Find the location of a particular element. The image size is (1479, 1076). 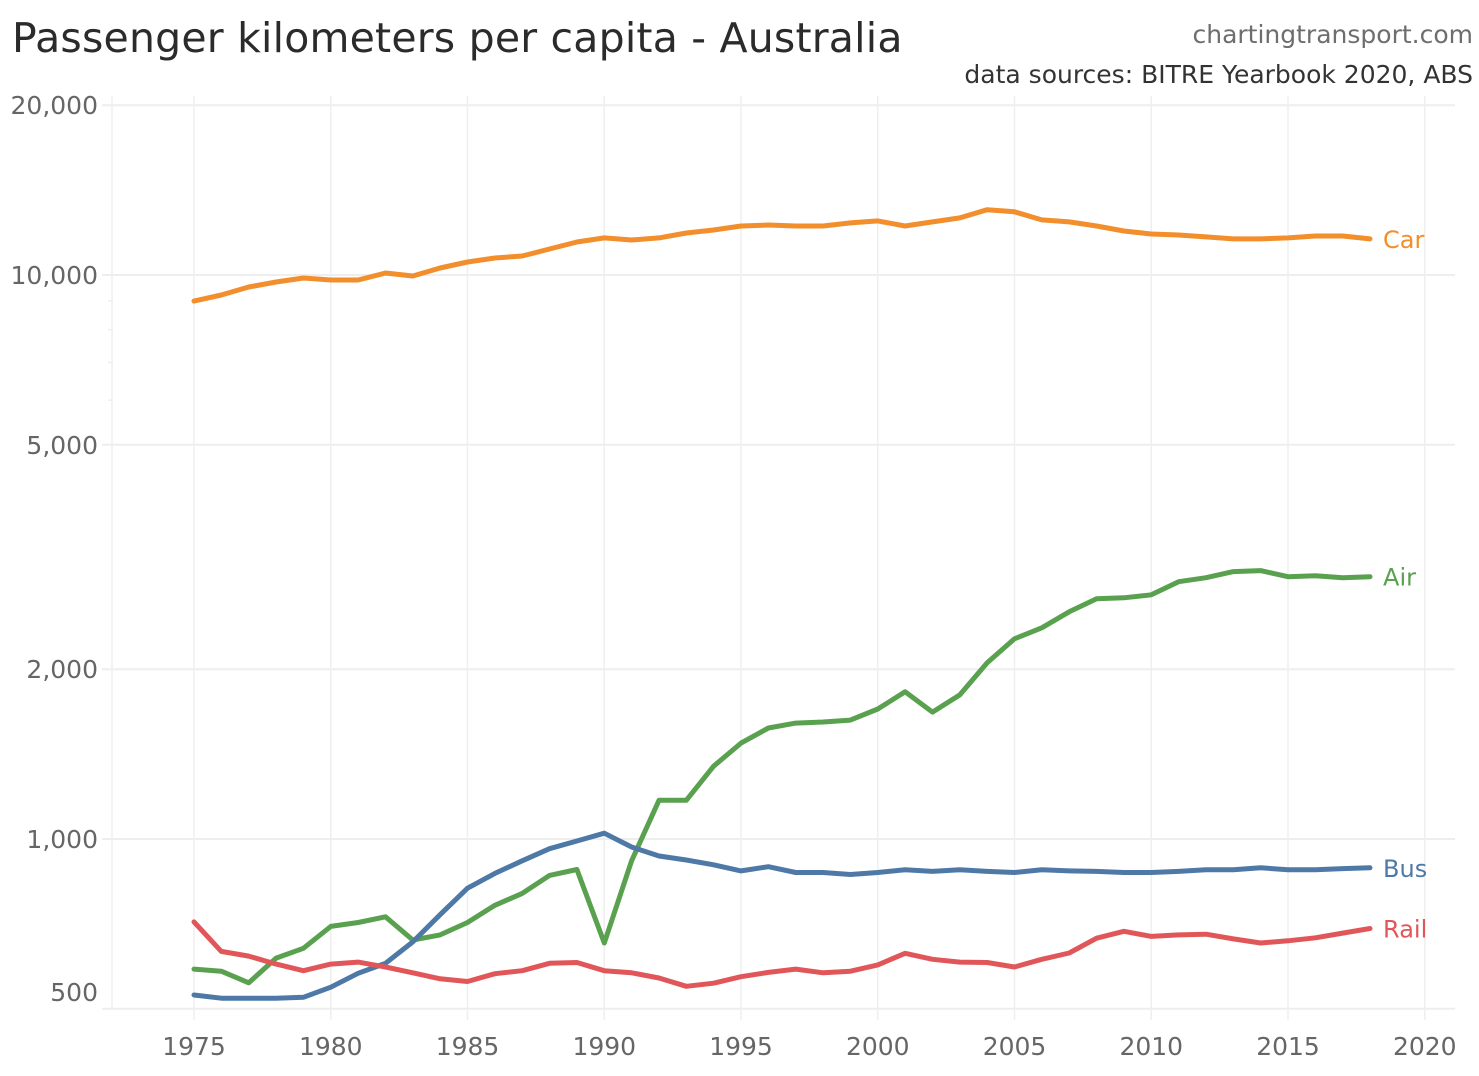

x-tick-label: 2020 is located at coordinates (1425, 1046).